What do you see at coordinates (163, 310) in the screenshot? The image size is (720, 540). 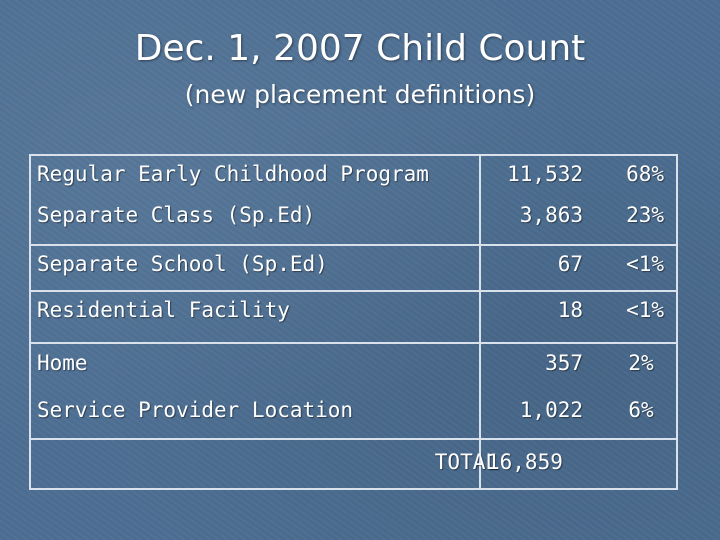 I see `table-row-label: Residential Facility` at bounding box center [163, 310].